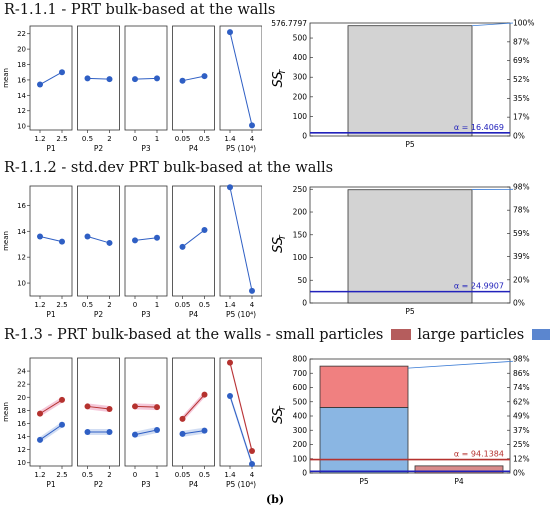 Image resolution: width=550 pixels, height=511 pixels. What do you see at coordinates (300, 373) in the screenshot?
I see `y-tick-label: 700` at bounding box center [300, 373].